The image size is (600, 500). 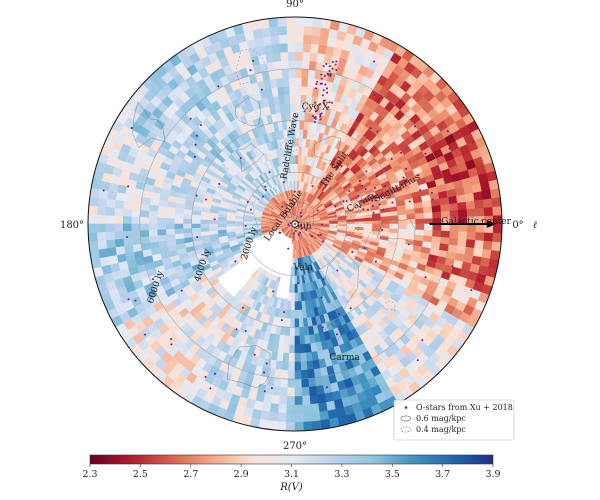 I want to click on legend-entry-label: 0.4 mag/kpc, so click(x=441, y=429).